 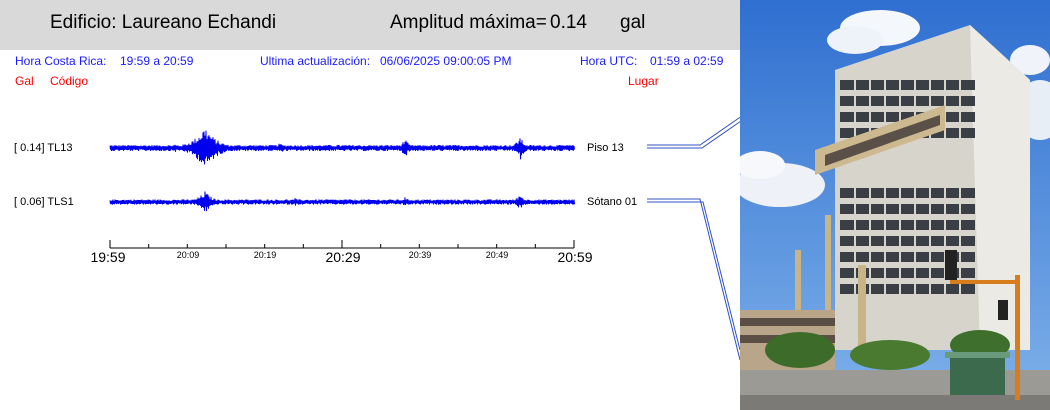 I want to click on utc-range: 01:59 a 02:59, so click(x=687, y=61).